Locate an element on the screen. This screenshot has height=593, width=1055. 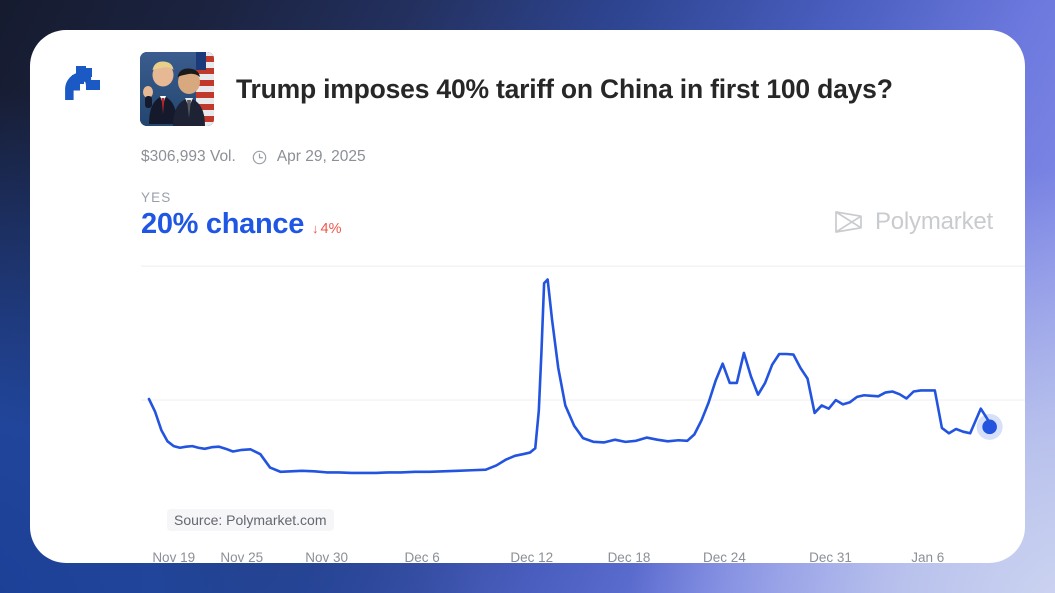
polymarket-wordmark: Polymarket is located at coordinates (933, 221).